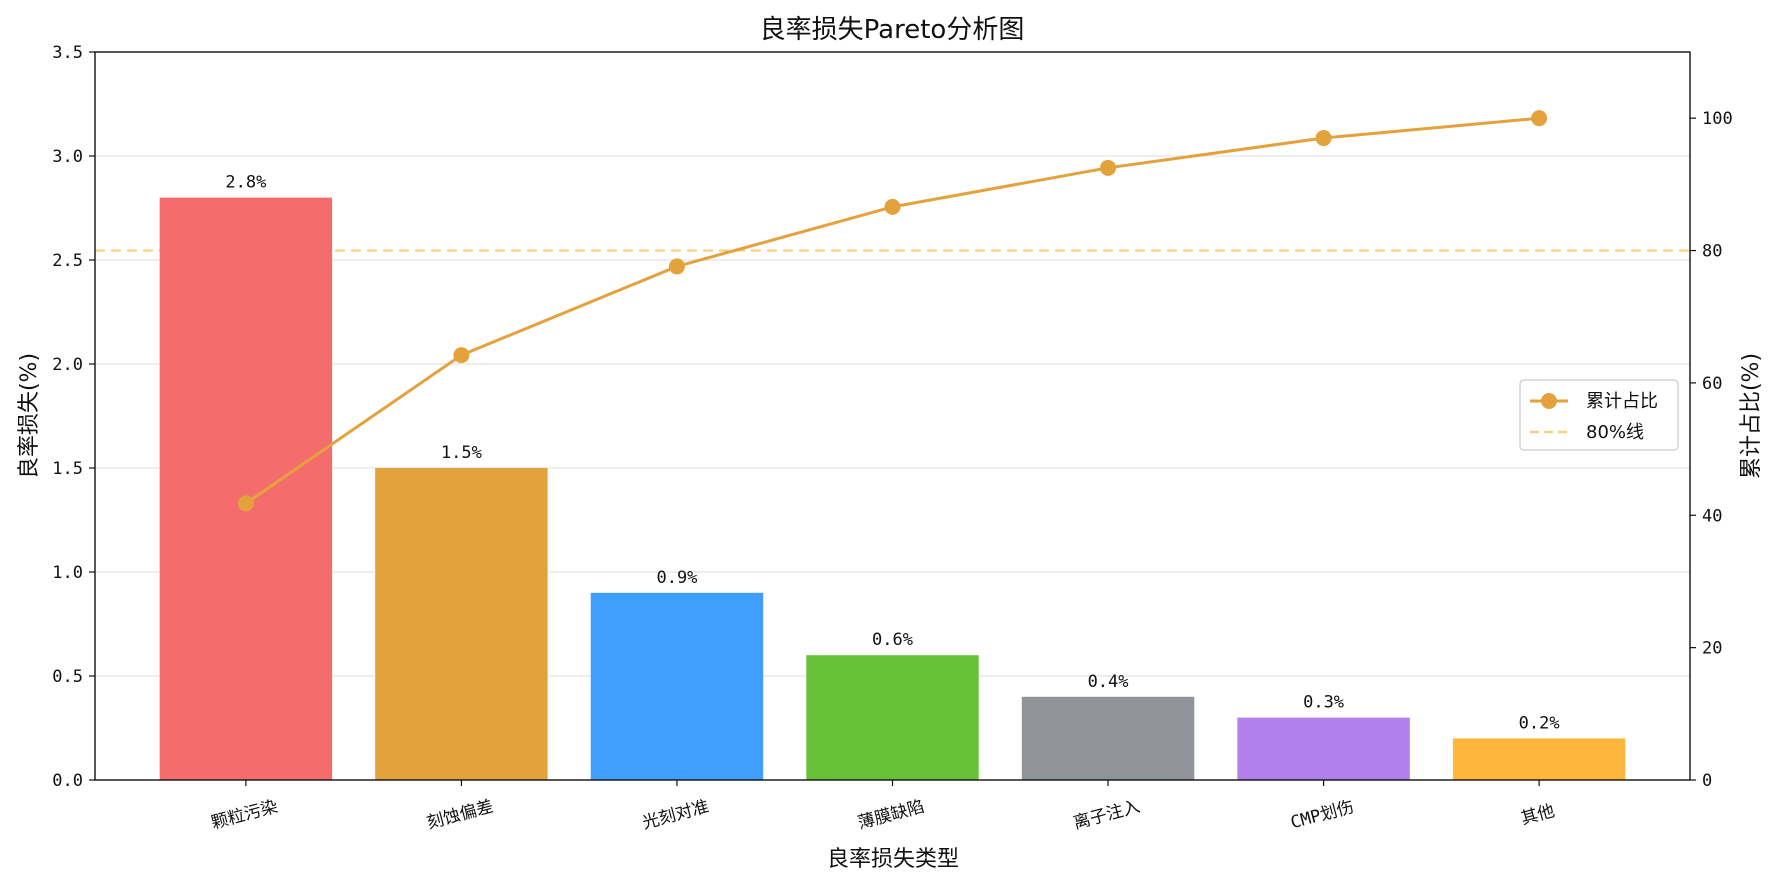 This screenshot has width=1785, height=885. I want to click on x-tick-label: 薄膜缺陷, so click(891, 815).